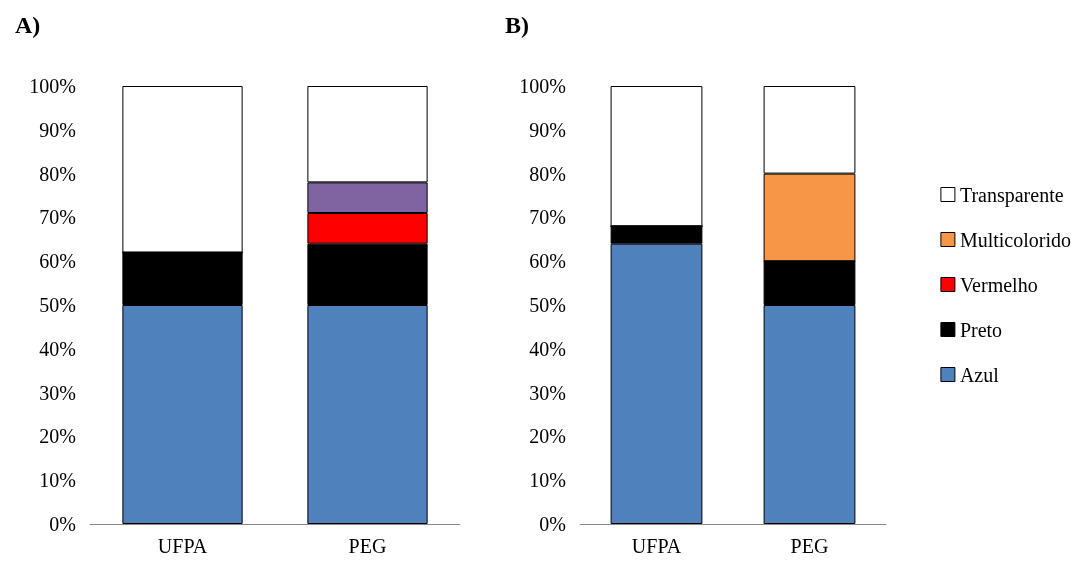  I want to click on legend-label: Vermelho, so click(998, 284).